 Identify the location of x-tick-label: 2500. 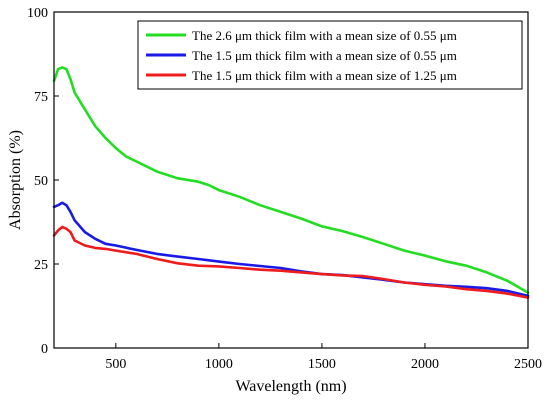
(528, 364).